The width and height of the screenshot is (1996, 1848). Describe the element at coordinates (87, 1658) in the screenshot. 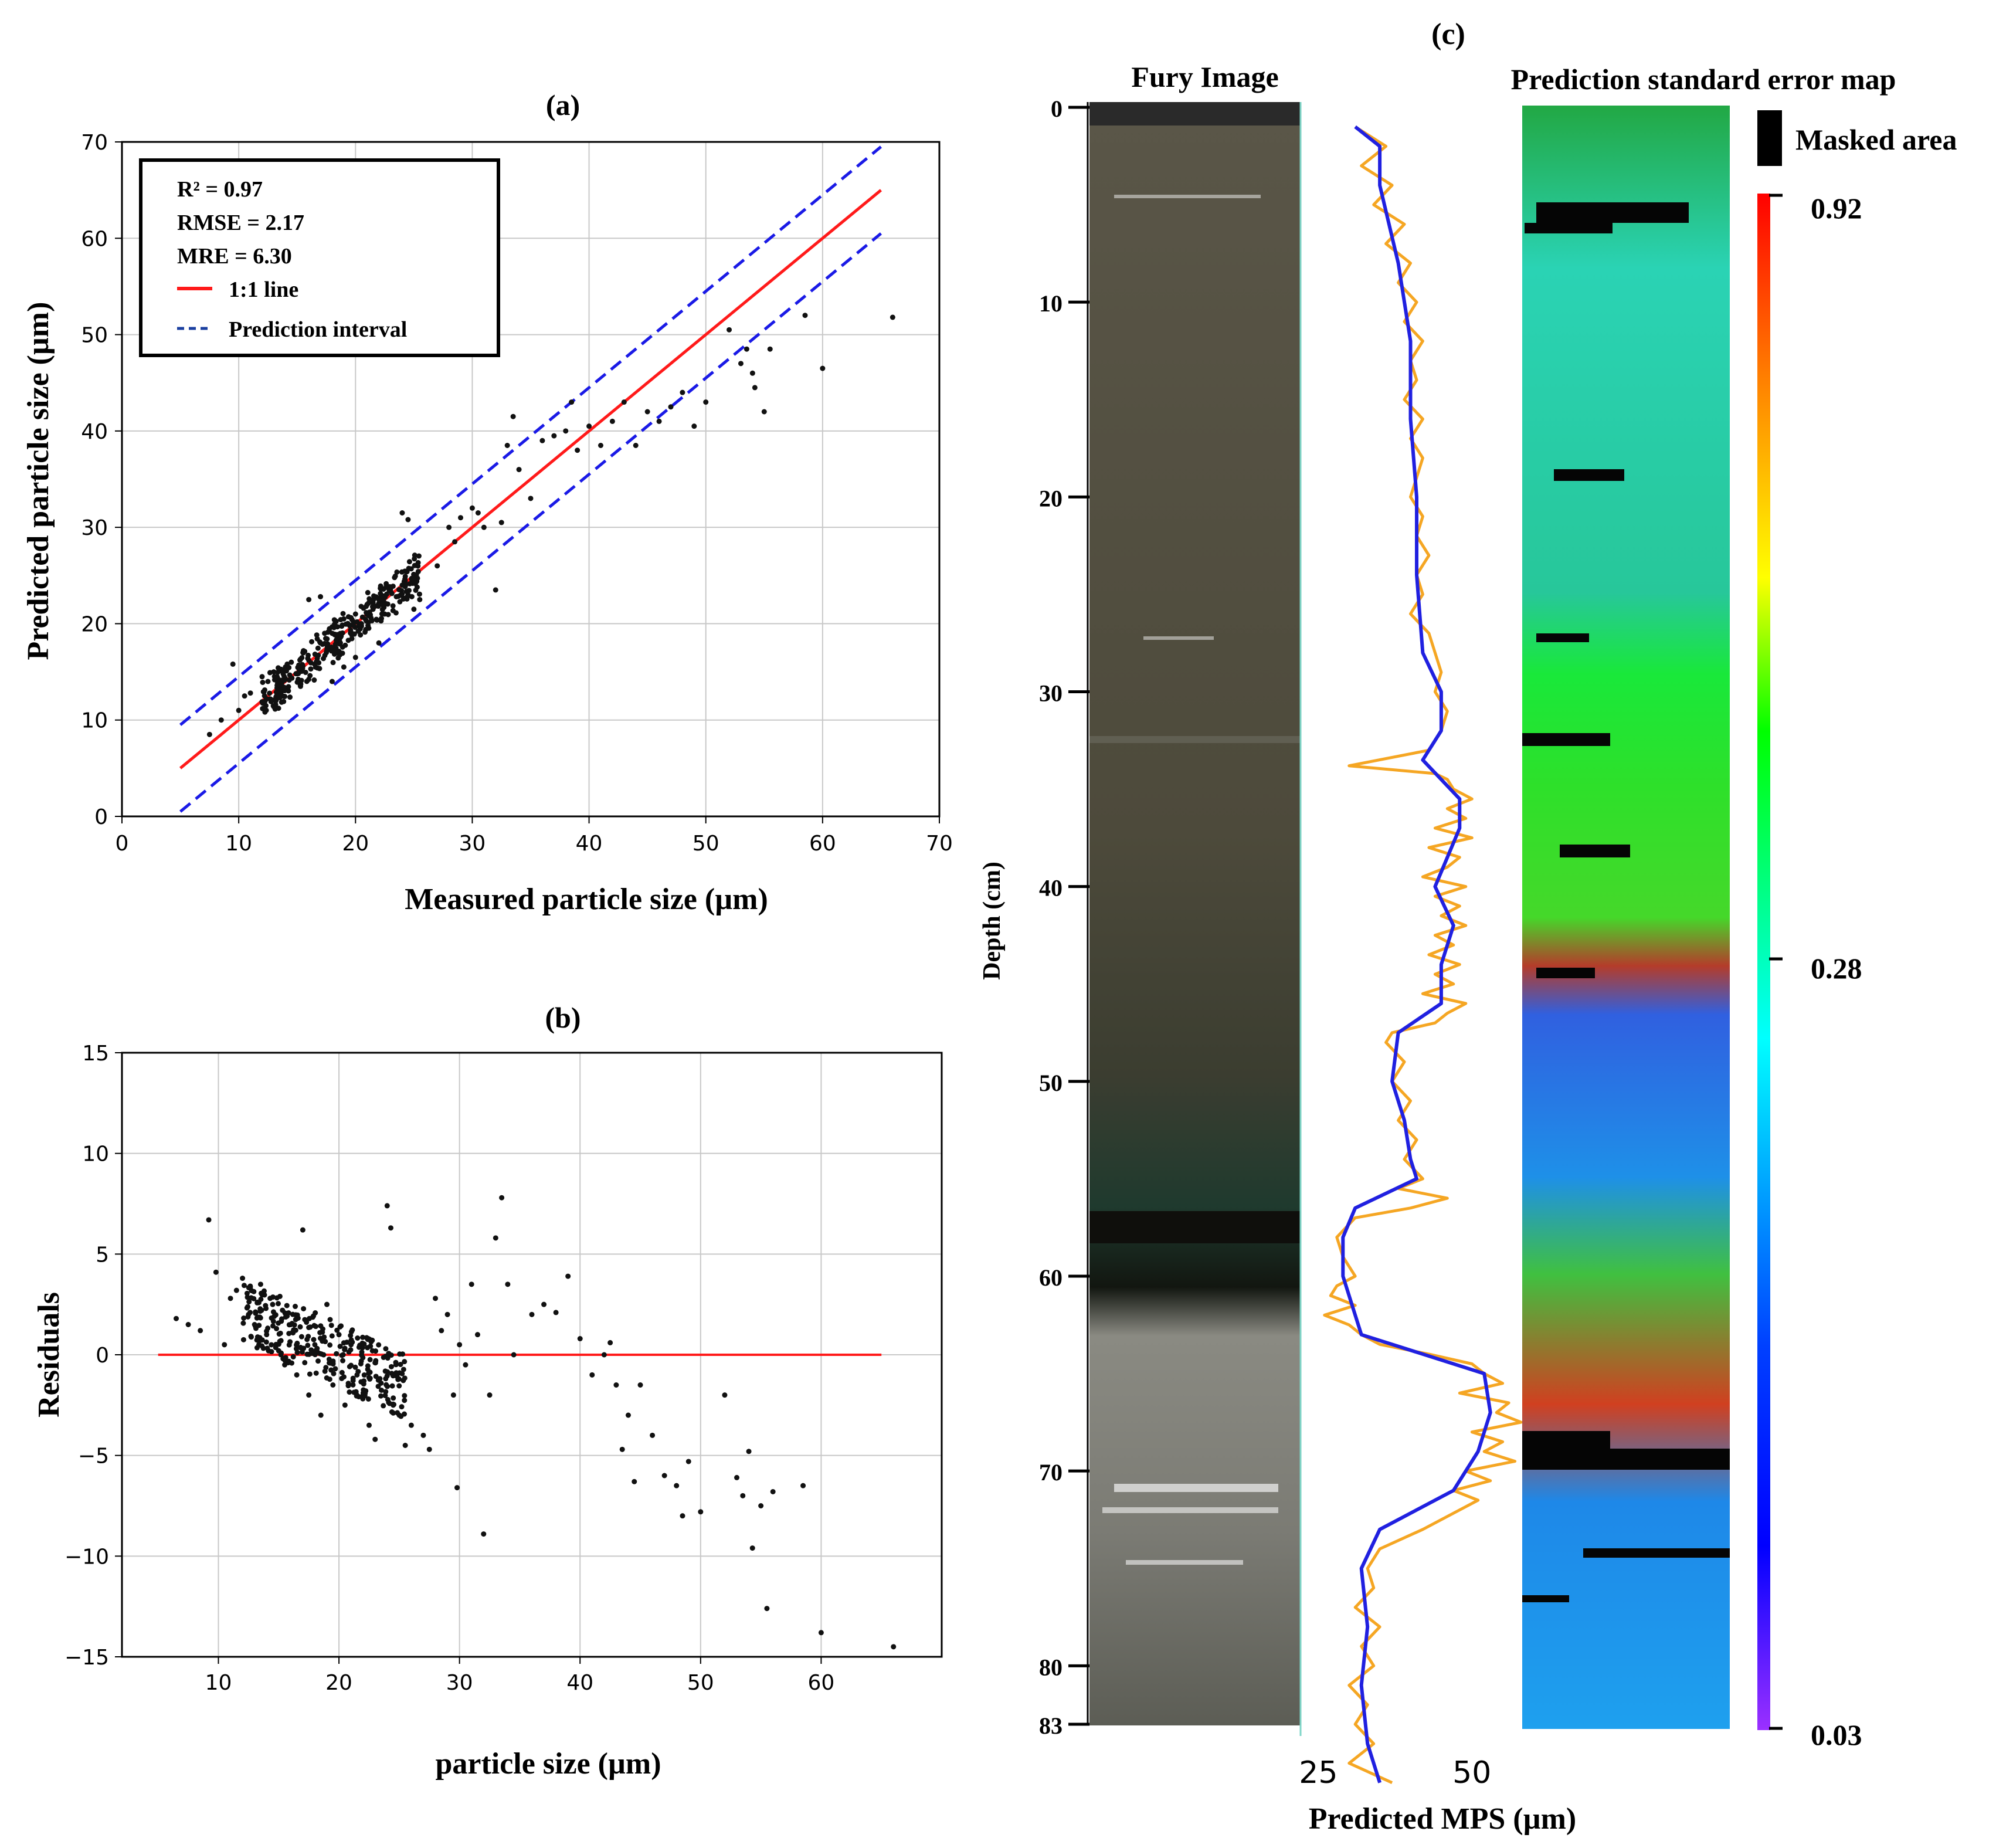

I see `b-ytick-label: −15` at that location.